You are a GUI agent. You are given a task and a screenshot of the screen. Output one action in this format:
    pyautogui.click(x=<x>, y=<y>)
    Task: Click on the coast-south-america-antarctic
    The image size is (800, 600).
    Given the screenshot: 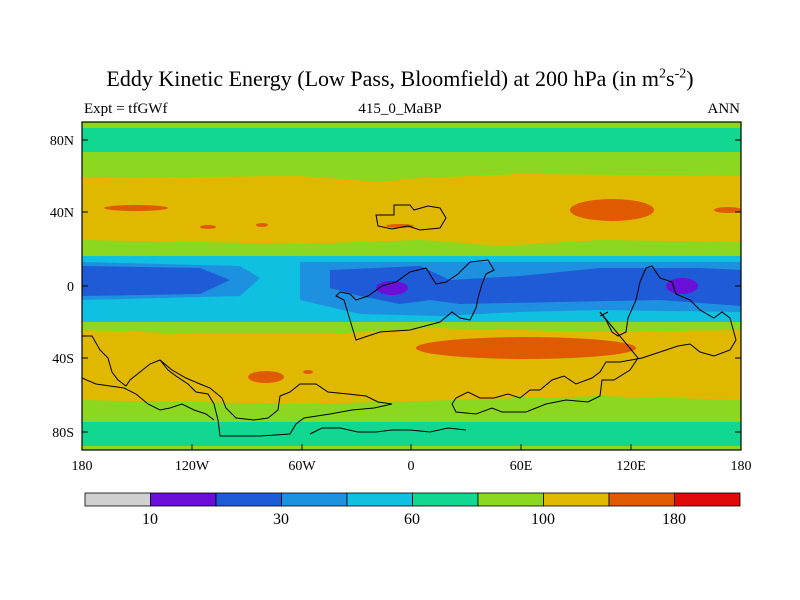 What is the action you would take?
    pyautogui.click(x=237, y=386)
    